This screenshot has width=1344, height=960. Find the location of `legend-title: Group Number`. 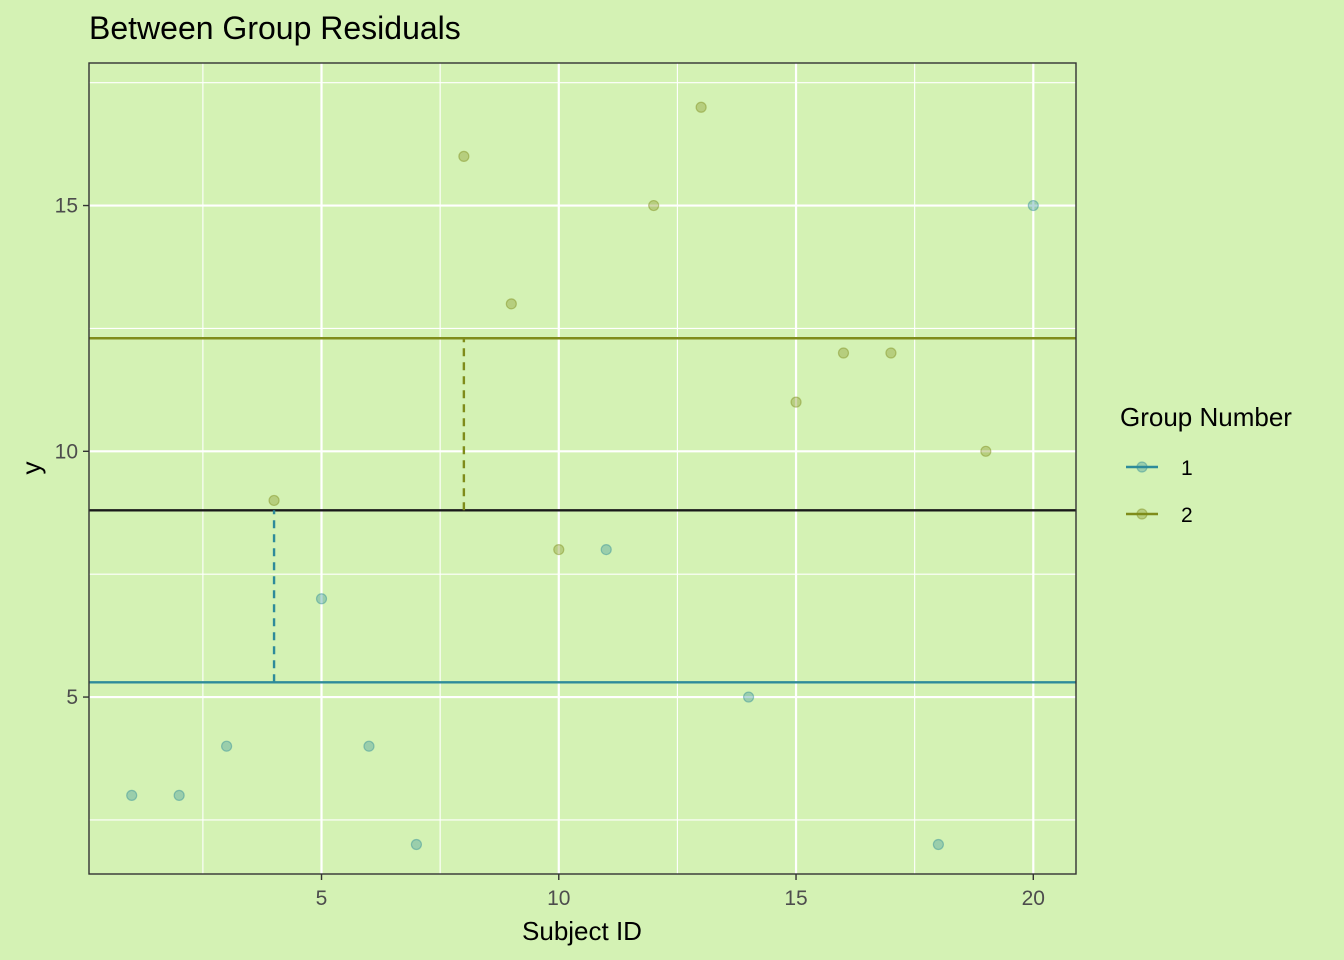

legend-title: Group Number is located at coordinates (1206, 417).